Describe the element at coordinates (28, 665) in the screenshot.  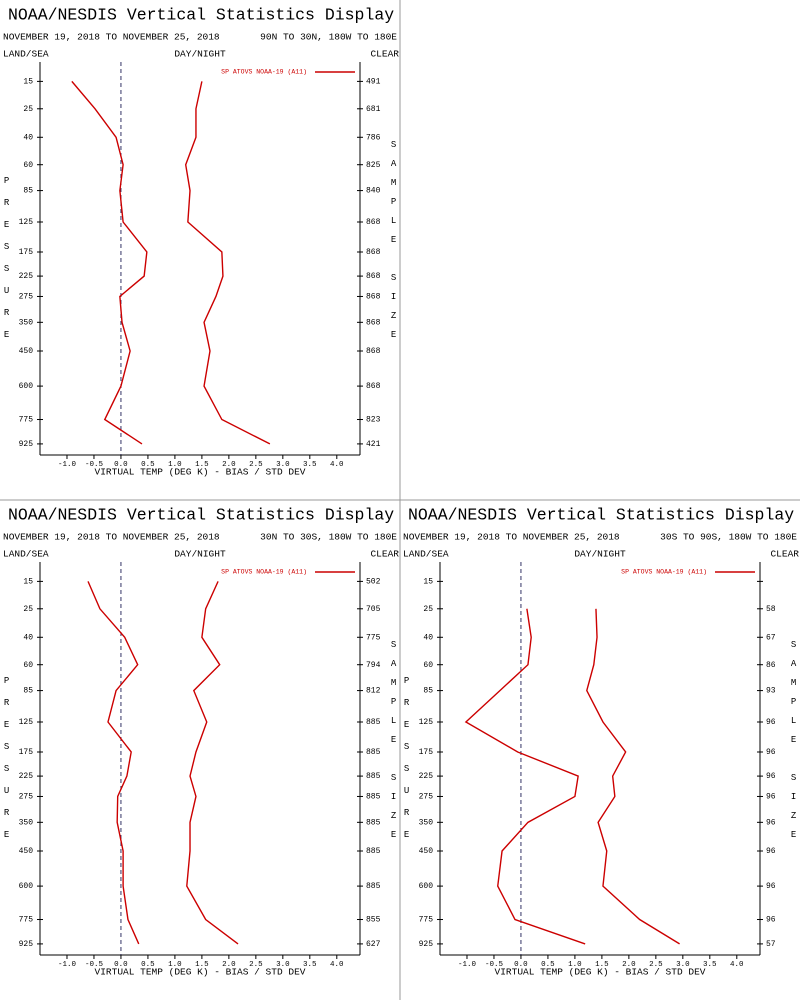
I see `y-tick-label: 60` at that location.